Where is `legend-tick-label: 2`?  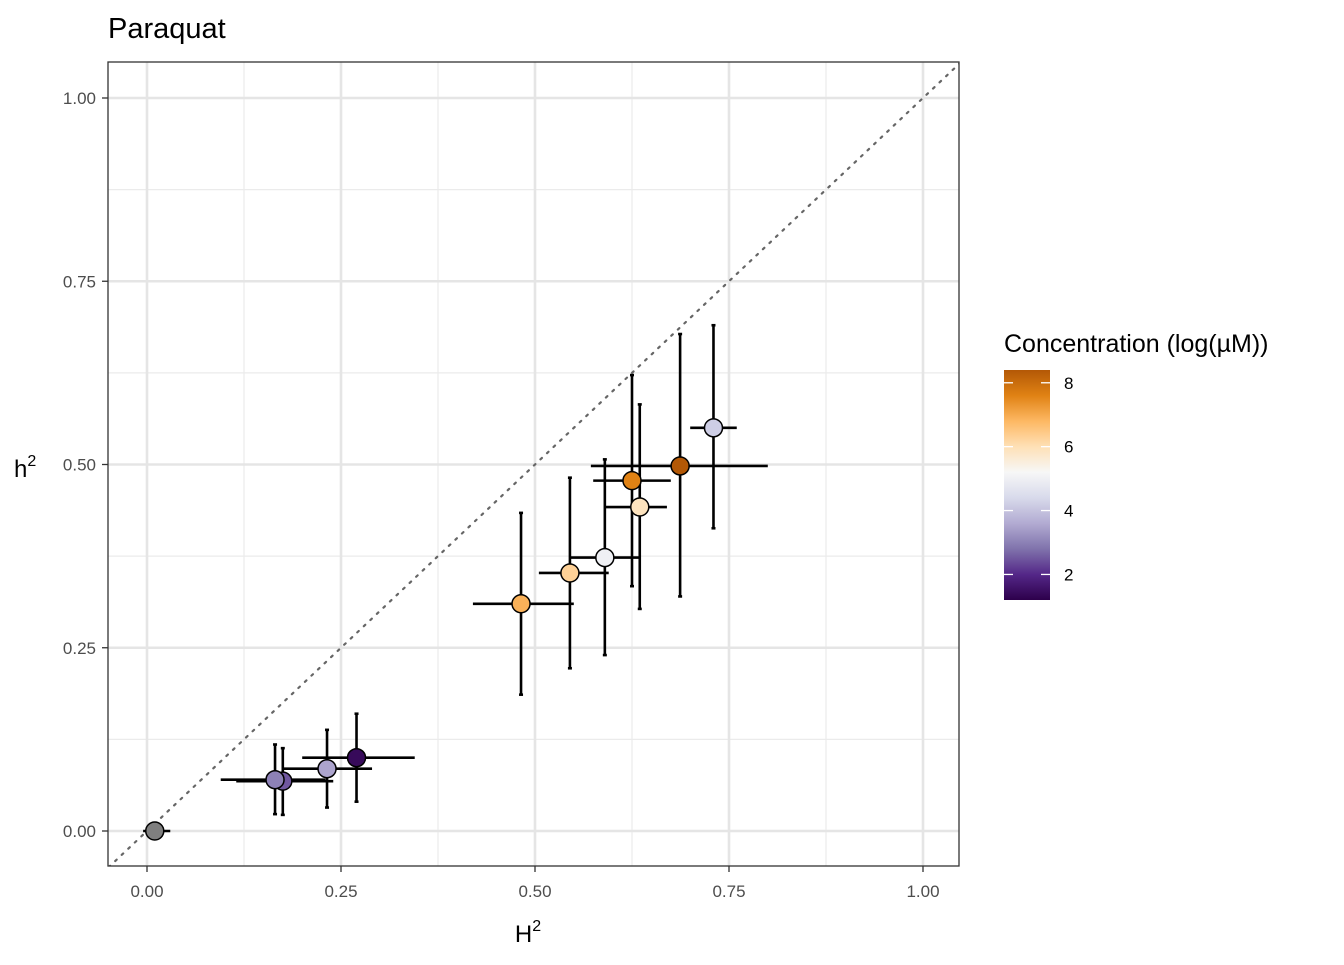
legend-tick-label: 2 is located at coordinates (1068, 574).